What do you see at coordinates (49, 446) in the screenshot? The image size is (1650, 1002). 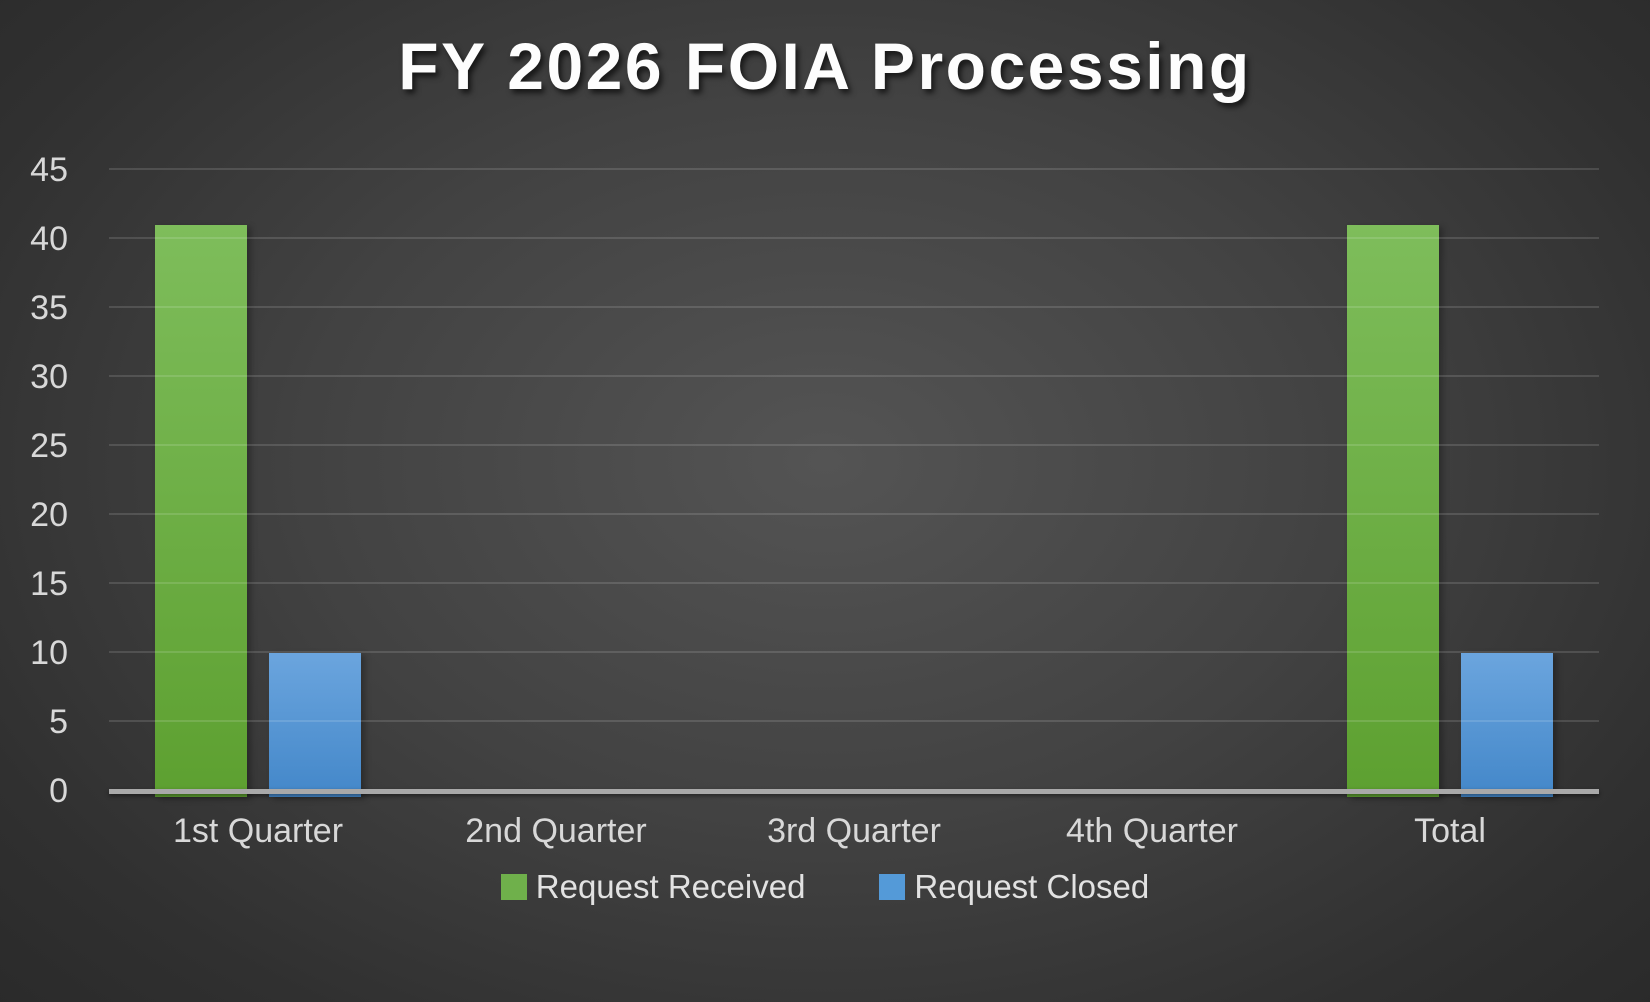 I see `y-axis-tick-label: 25` at bounding box center [49, 446].